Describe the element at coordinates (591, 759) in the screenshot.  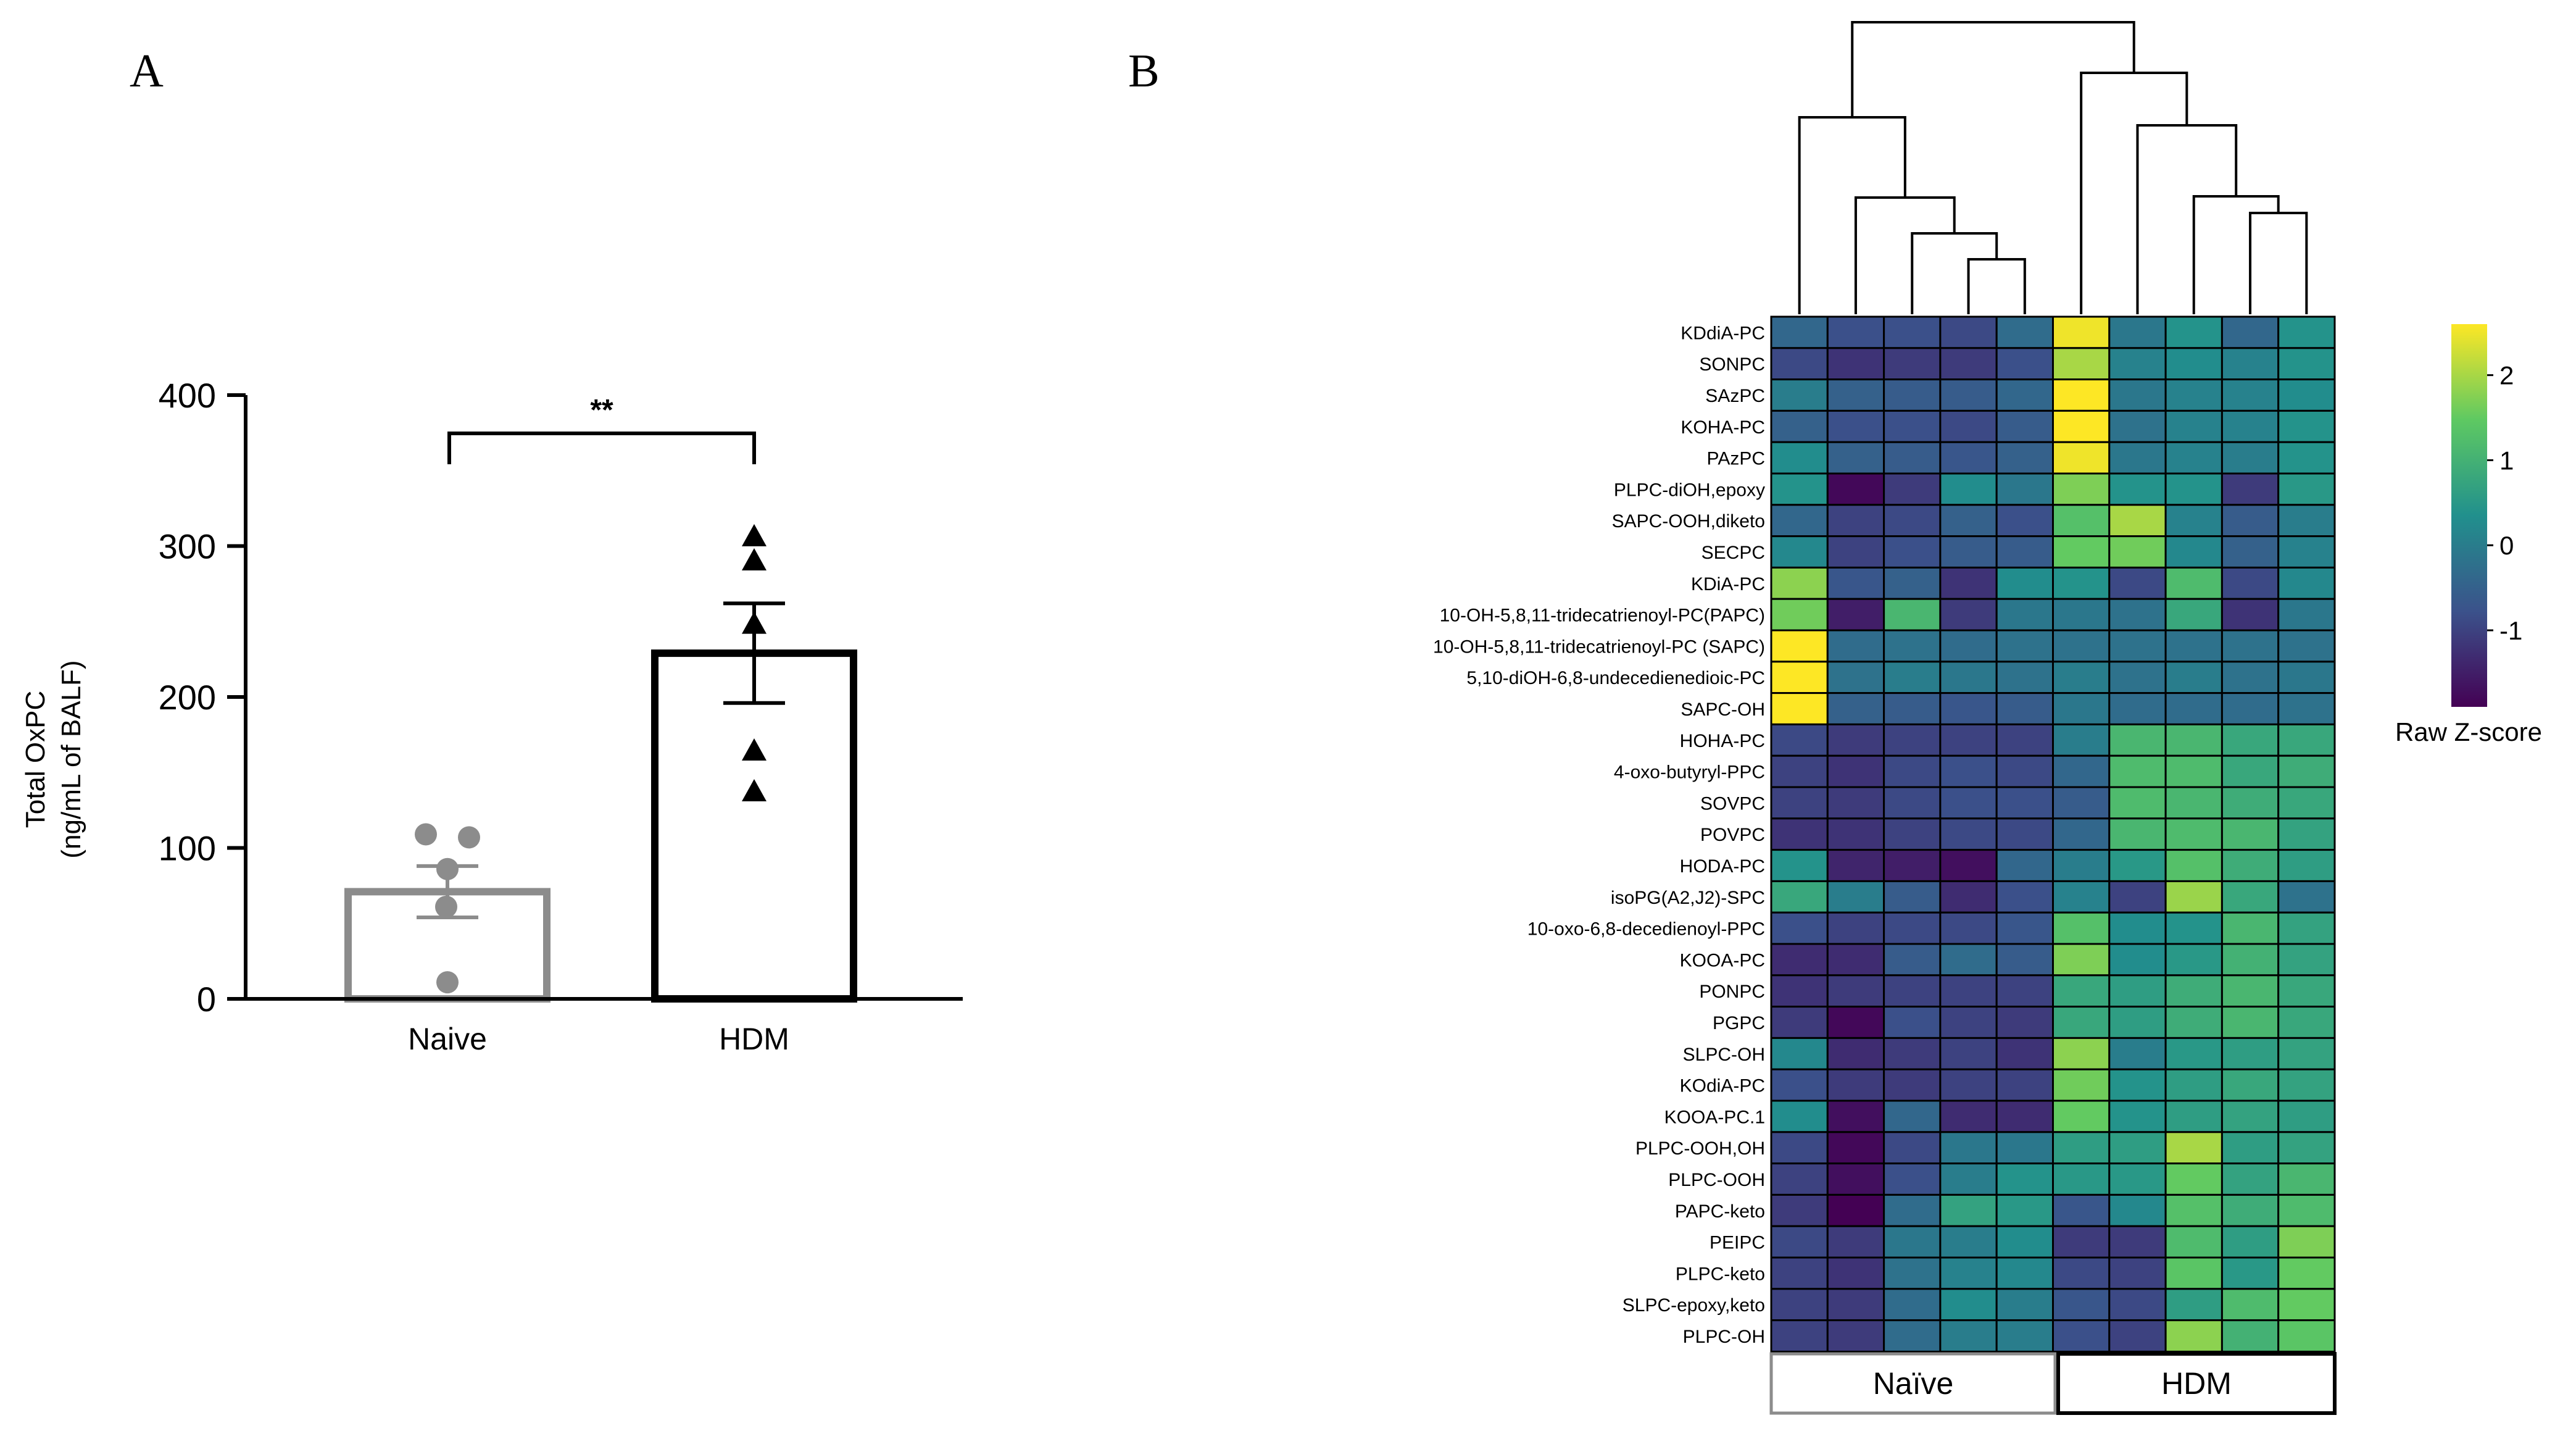
I see `data-points` at that location.